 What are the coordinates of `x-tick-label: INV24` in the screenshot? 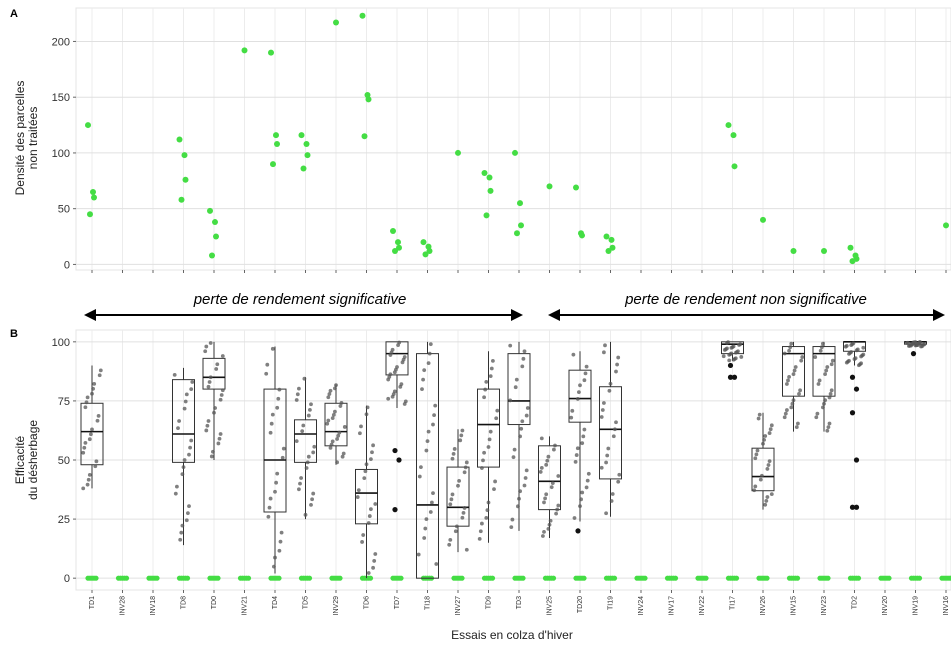 It's located at (641, 606).